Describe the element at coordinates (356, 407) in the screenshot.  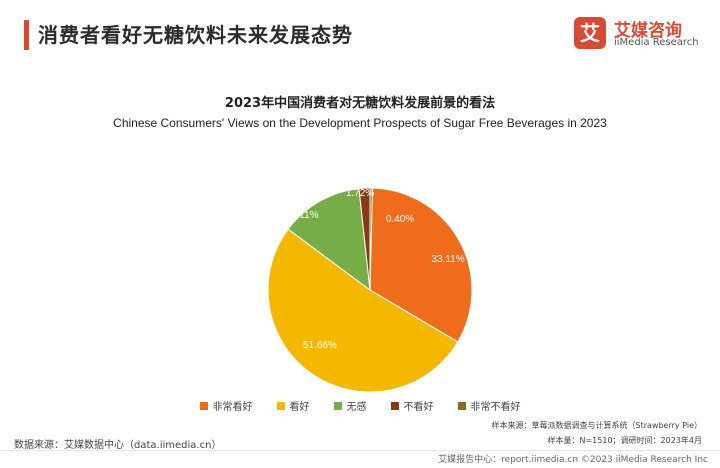
I see `legend-label: 无感` at that location.